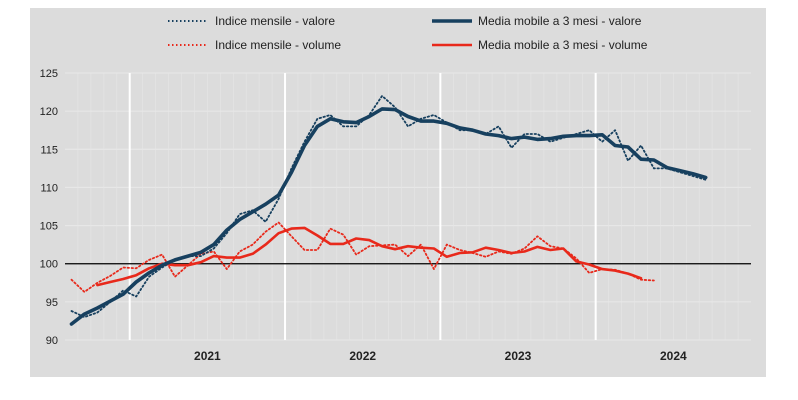  What do you see at coordinates (49, 227) in the screenshot?
I see `y-tick-label: 105` at bounding box center [49, 227].